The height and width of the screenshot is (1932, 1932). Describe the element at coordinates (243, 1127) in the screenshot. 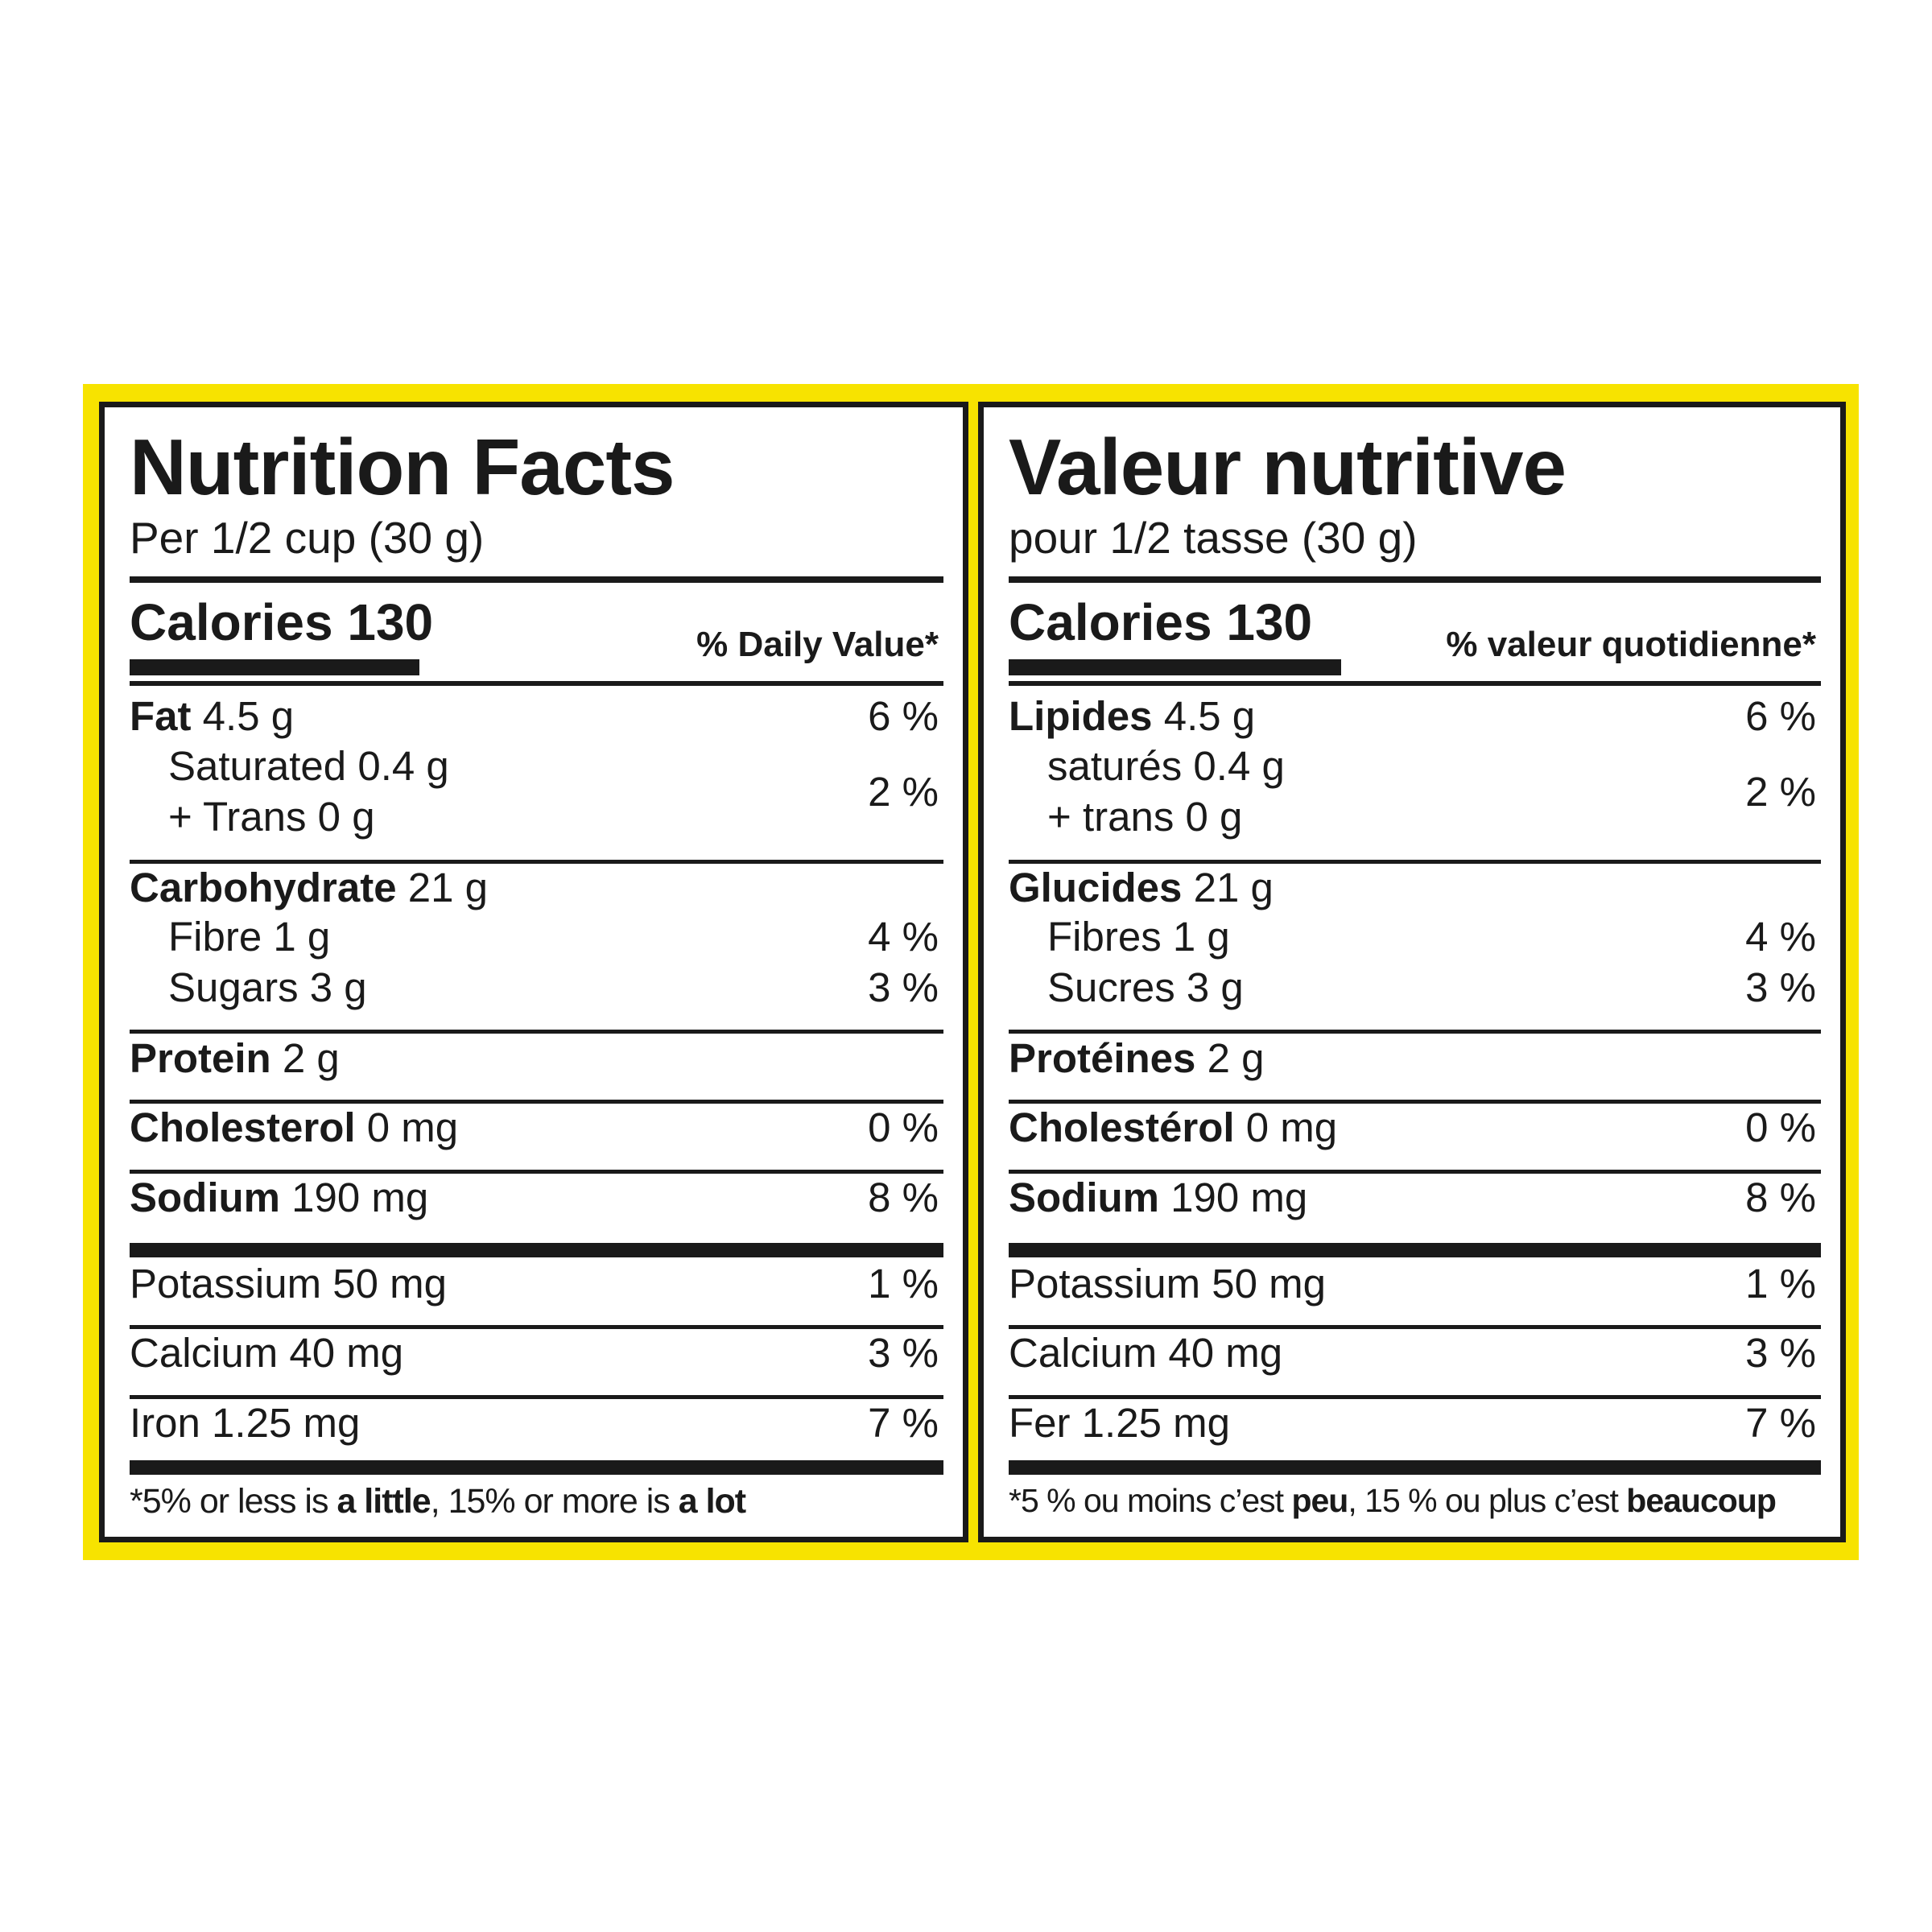

I see `nutrient-label: Cholesterol` at that location.